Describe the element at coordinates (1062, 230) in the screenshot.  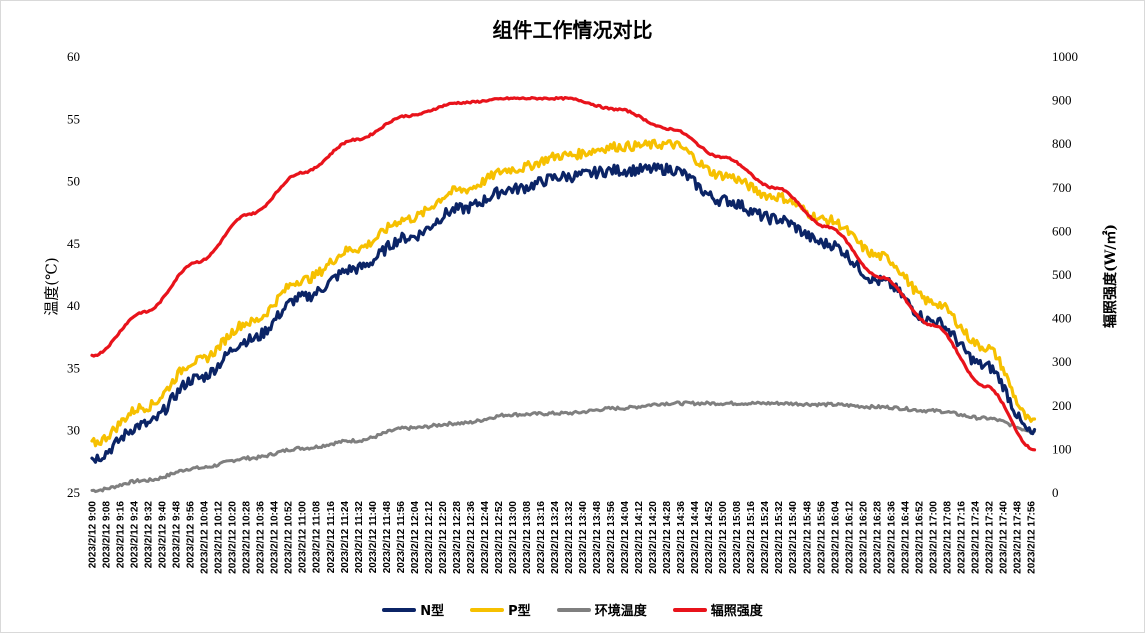
I see `y-right-tick-label: 600` at that location.